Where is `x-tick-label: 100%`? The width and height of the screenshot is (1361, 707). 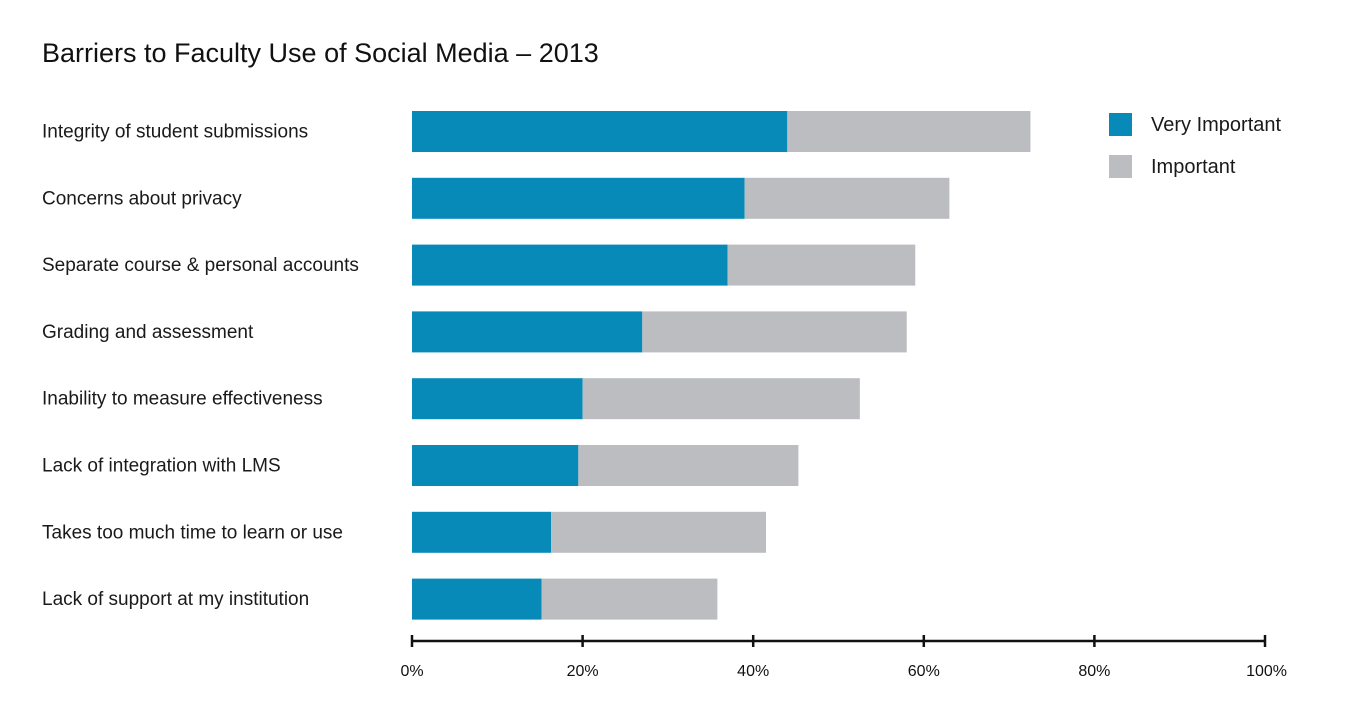
x-tick-label: 100% is located at coordinates (1266, 671).